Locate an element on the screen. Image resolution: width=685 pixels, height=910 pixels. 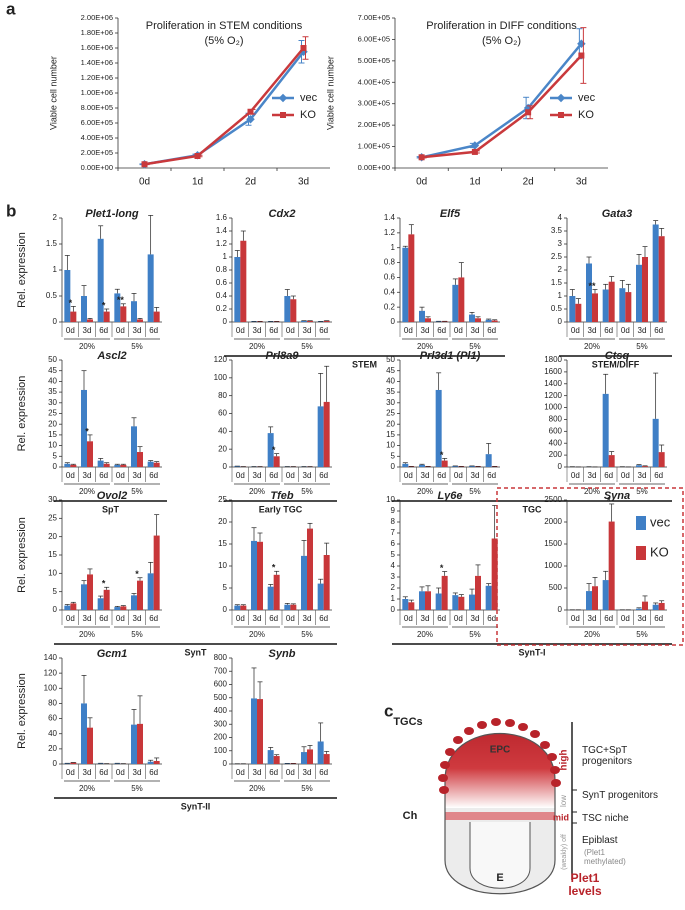
legend-label: vec is located at coordinates (309, 98).